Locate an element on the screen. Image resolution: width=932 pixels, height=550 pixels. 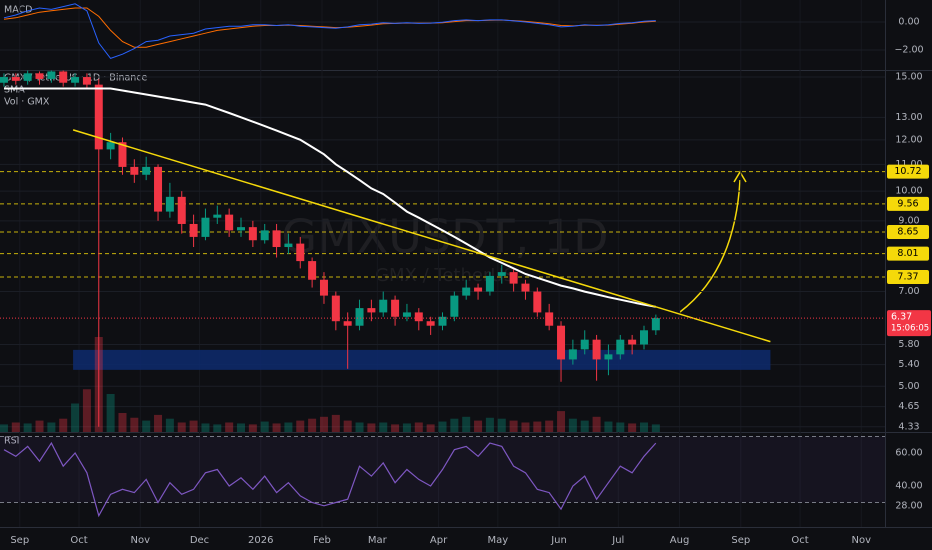
x-tick-label: Apr is located at coordinates (439, 540).